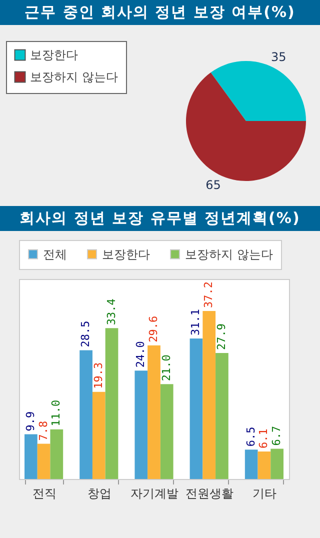 The width and height of the screenshot is (320, 538). What do you see at coordinates (209, 295) in the screenshot?
I see `data-label: 37.2` at bounding box center [209, 295].